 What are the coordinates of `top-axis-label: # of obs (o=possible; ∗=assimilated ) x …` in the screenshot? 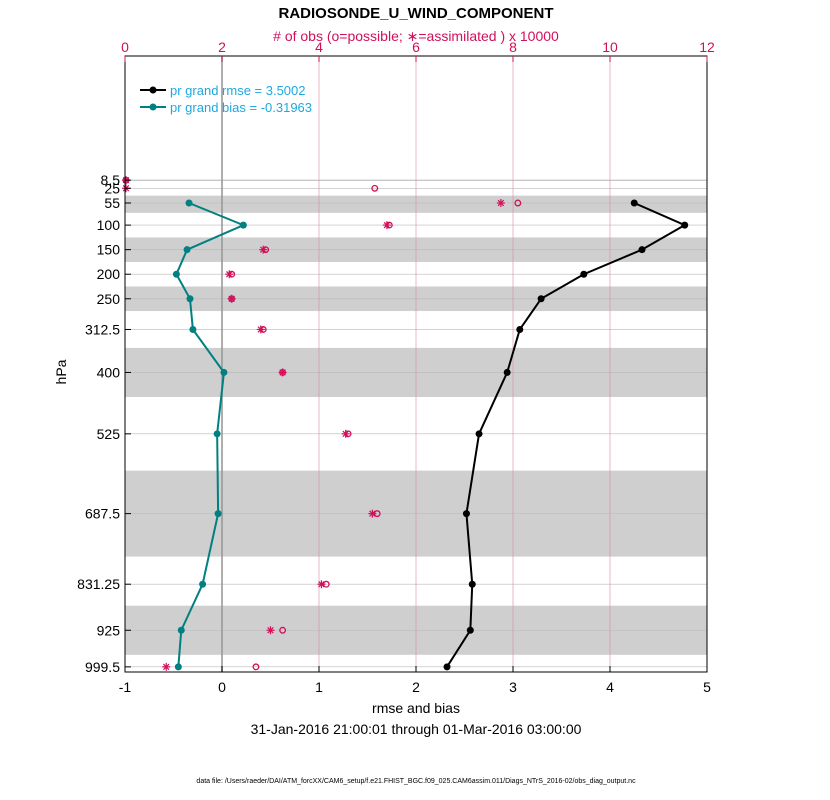 It's located at (416, 36).